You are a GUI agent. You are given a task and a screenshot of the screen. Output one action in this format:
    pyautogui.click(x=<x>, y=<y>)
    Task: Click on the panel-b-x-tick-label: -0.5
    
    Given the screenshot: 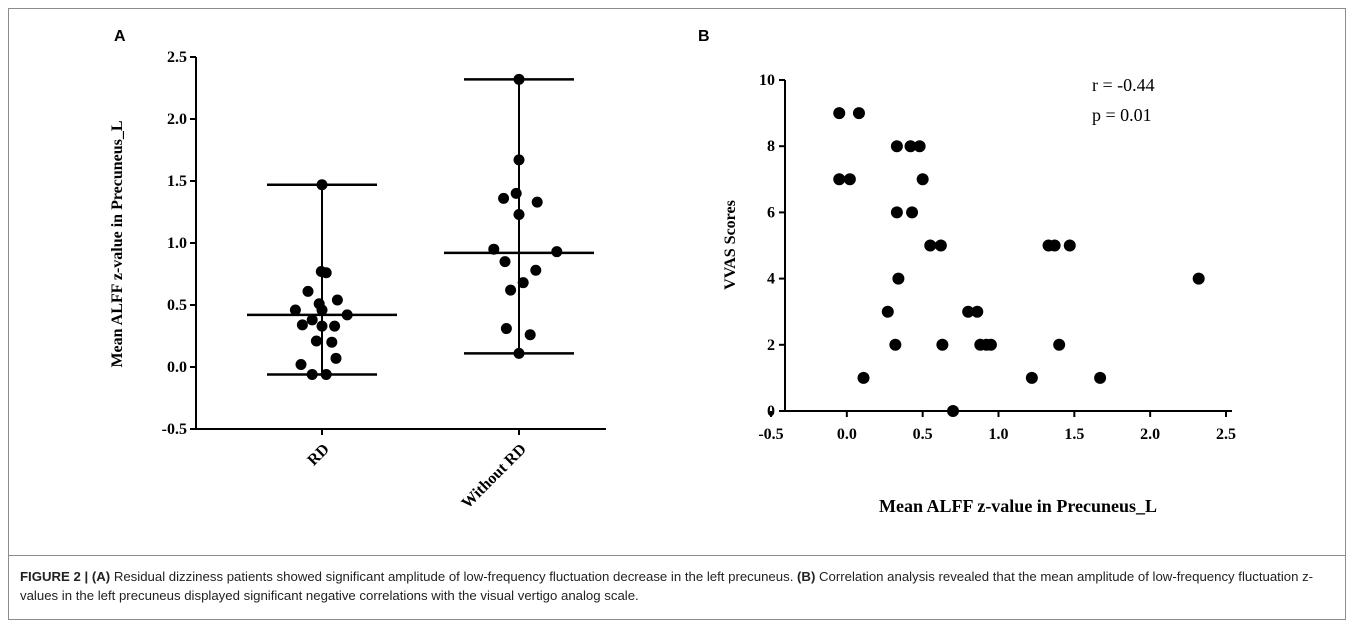 What is the action you would take?
    pyautogui.click(x=770, y=434)
    